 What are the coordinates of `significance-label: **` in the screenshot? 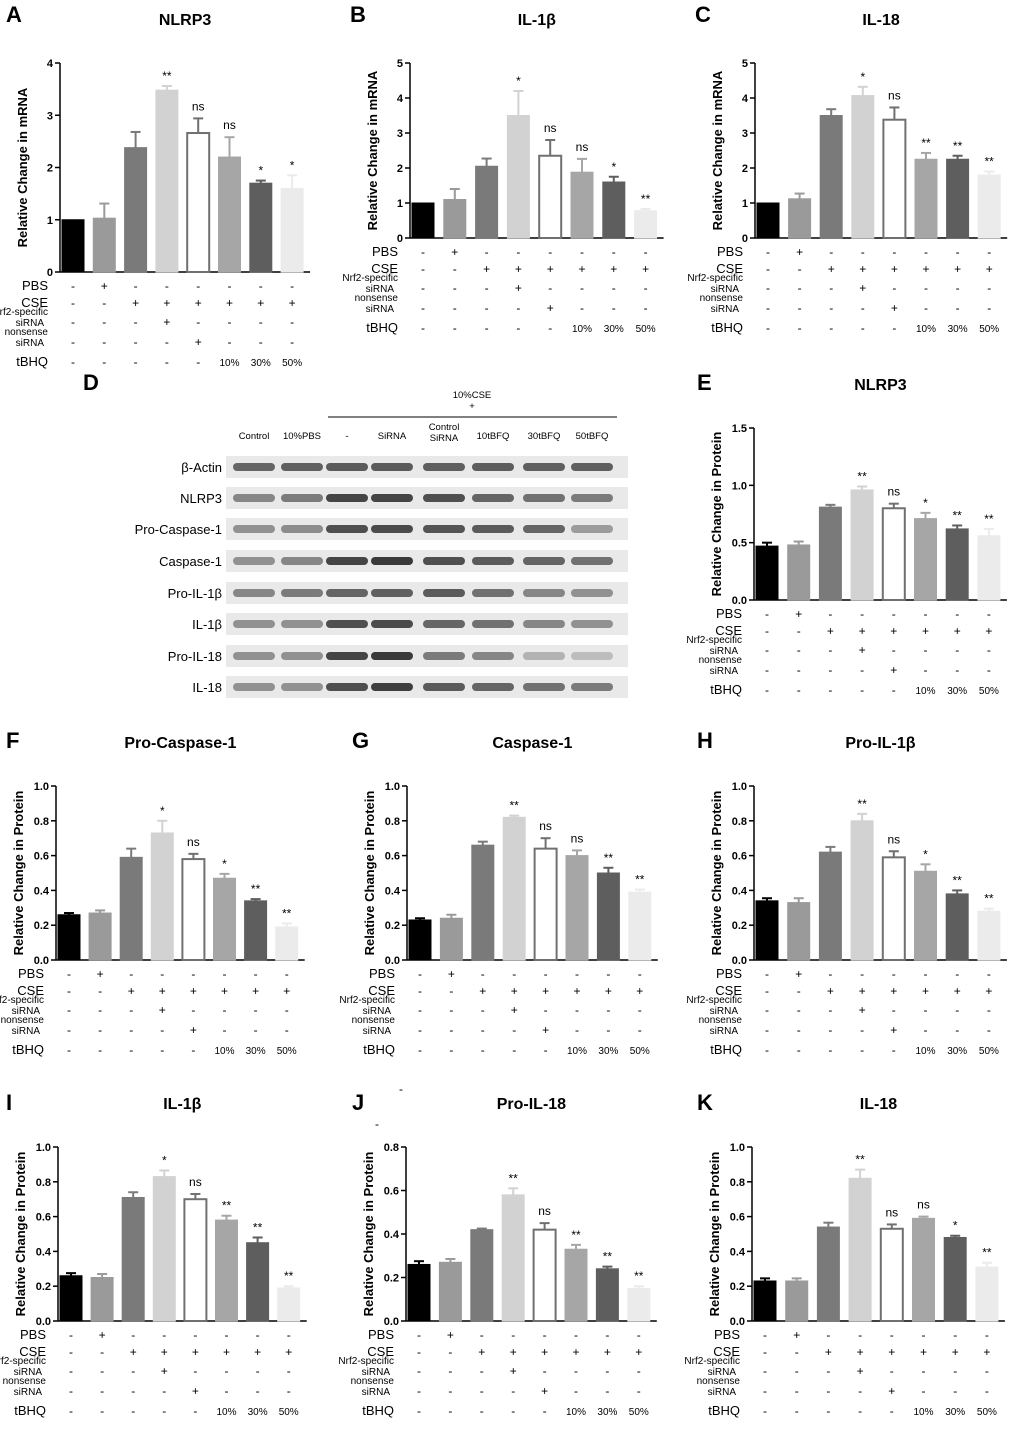 It's located at (646, 199).